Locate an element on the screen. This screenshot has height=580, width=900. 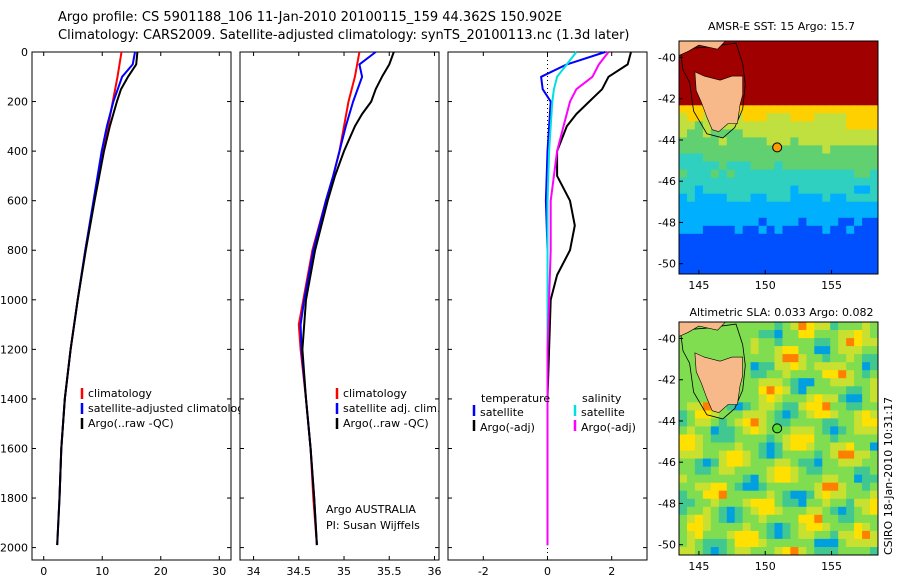
y-tick-label: 2000 is located at coordinates (14, 548).